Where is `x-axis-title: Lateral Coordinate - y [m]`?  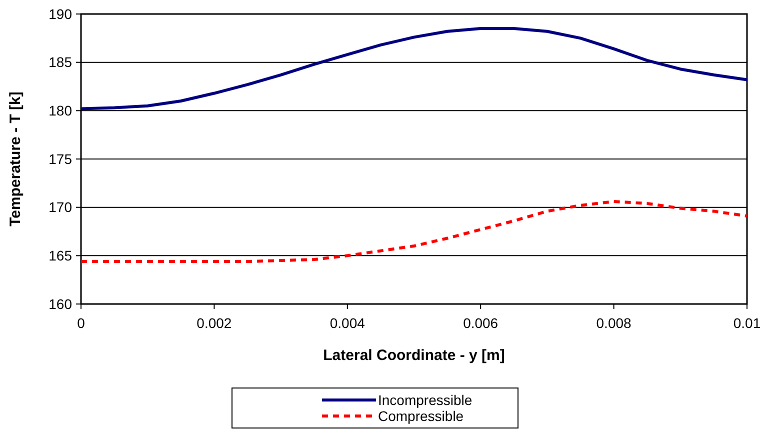 x-axis-title: Lateral Coordinate - y [m] is located at coordinates (414, 355).